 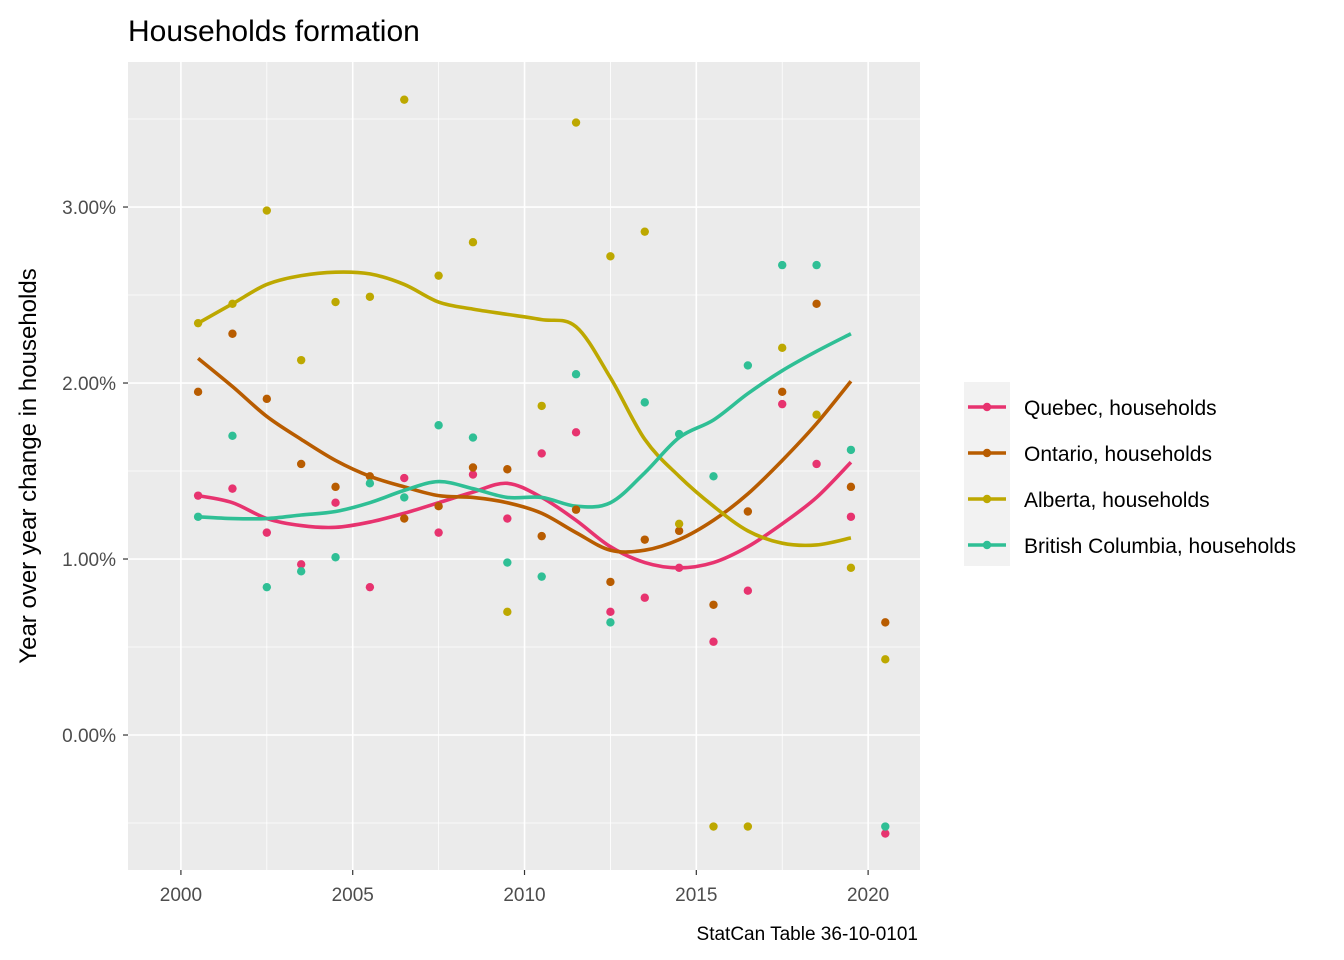 What do you see at coordinates (1160, 546) in the screenshot?
I see `legend-label-british-columbia: British Columbia, households` at bounding box center [1160, 546].